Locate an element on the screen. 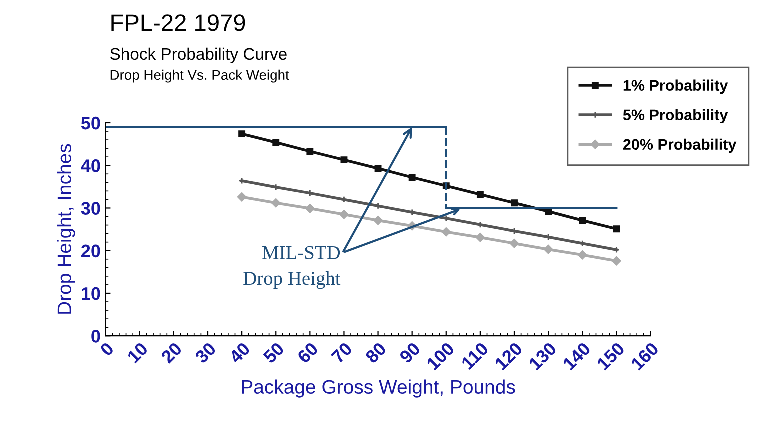  x-tick-label: 160 is located at coordinates (645, 356).